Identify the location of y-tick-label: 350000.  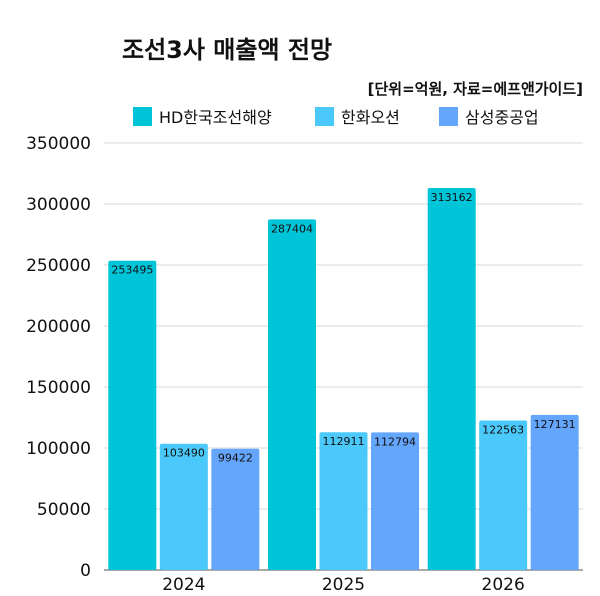
(58, 144).